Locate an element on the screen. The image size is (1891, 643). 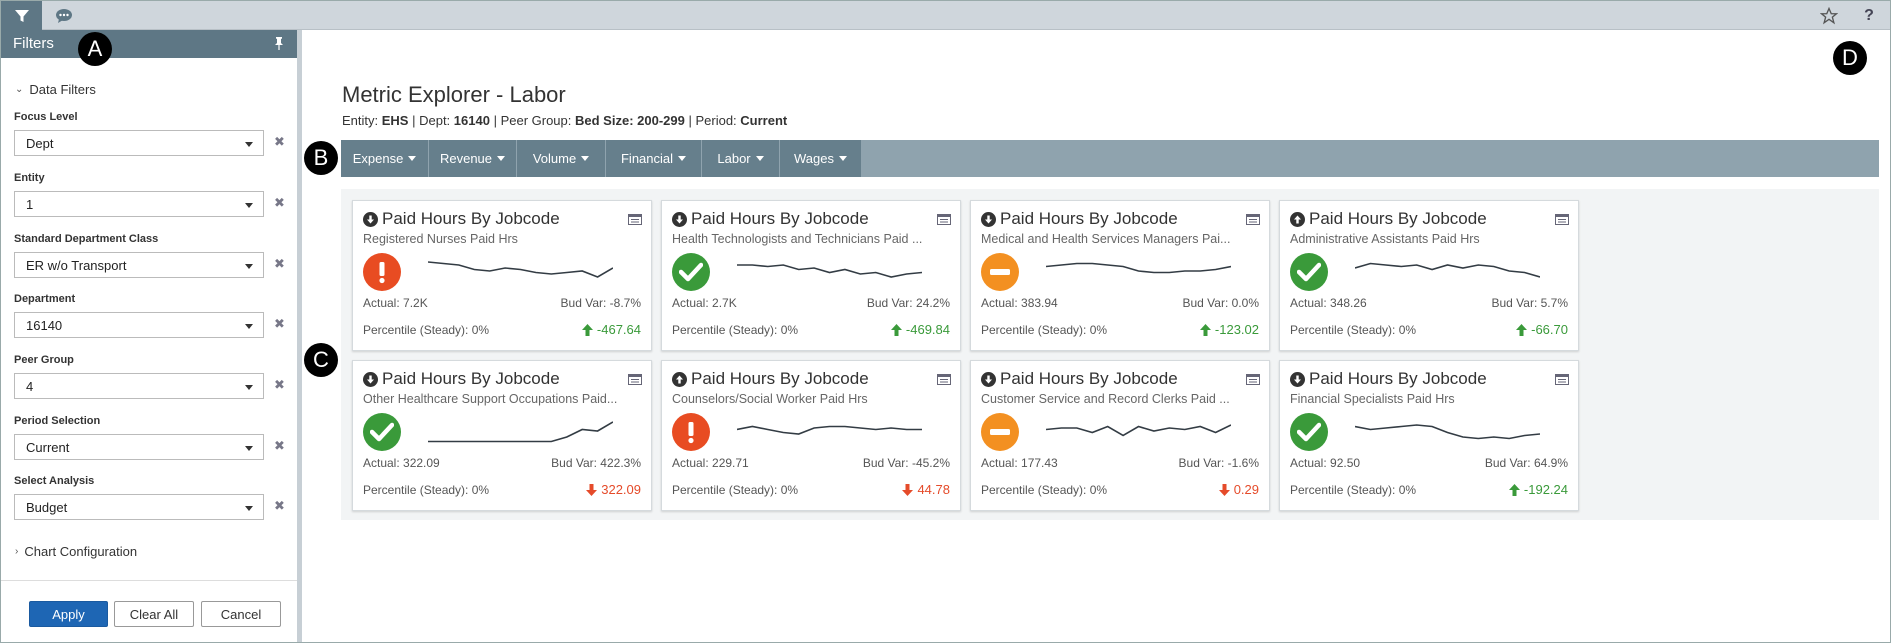
callout-a: A is located at coordinates (95, 49).